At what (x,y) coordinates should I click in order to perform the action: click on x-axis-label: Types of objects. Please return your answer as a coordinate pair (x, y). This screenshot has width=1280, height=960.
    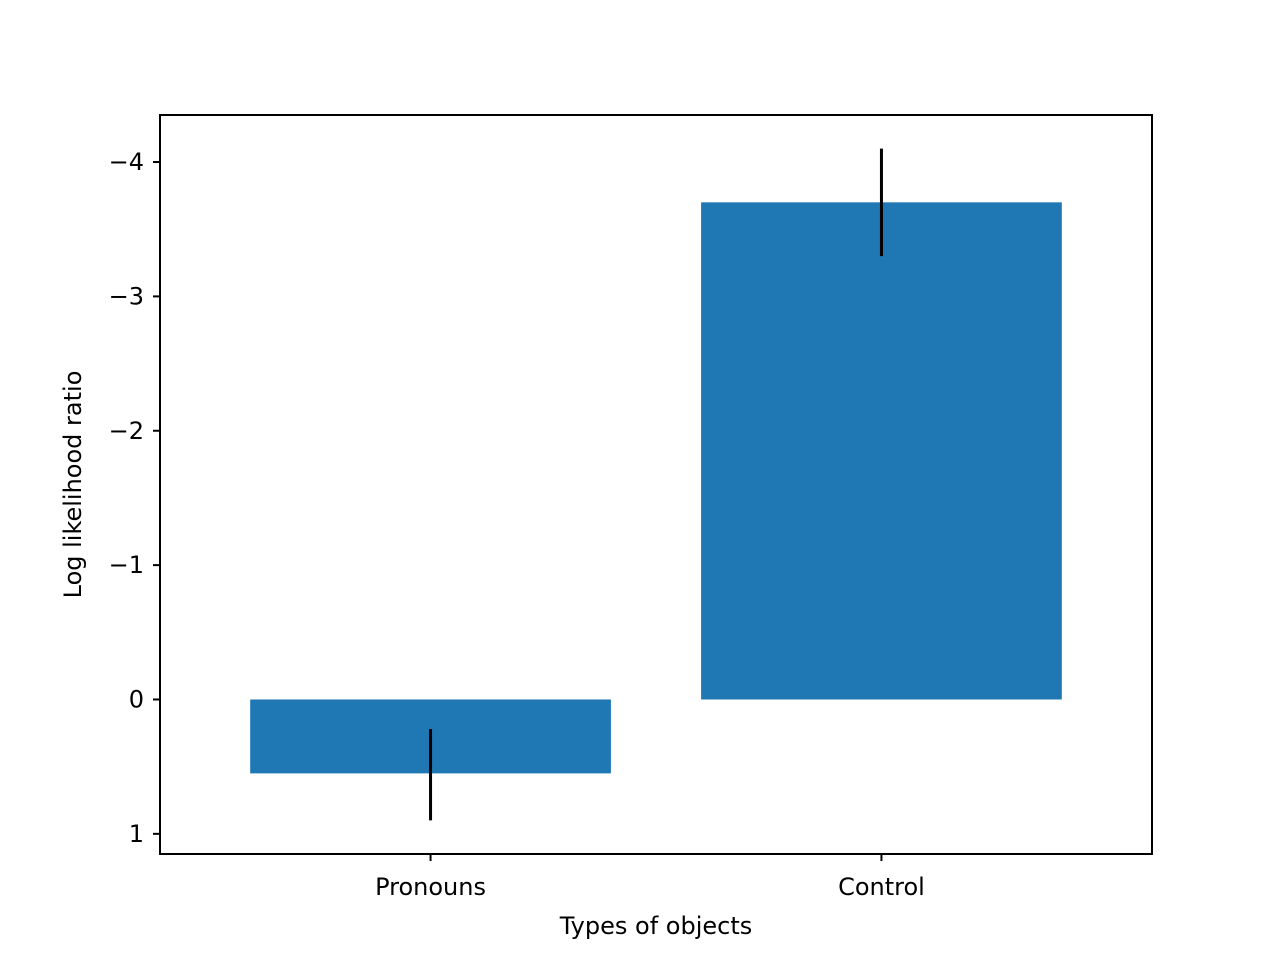
    Looking at the image, I should click on (655, 926).